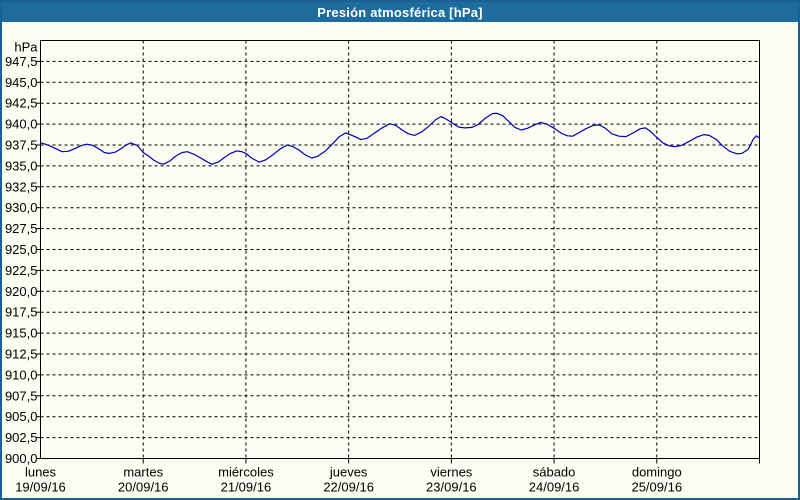 This screenshot has height=500, width=800. I want to click on x-axis-day-label: lunes, so click(41, 472).